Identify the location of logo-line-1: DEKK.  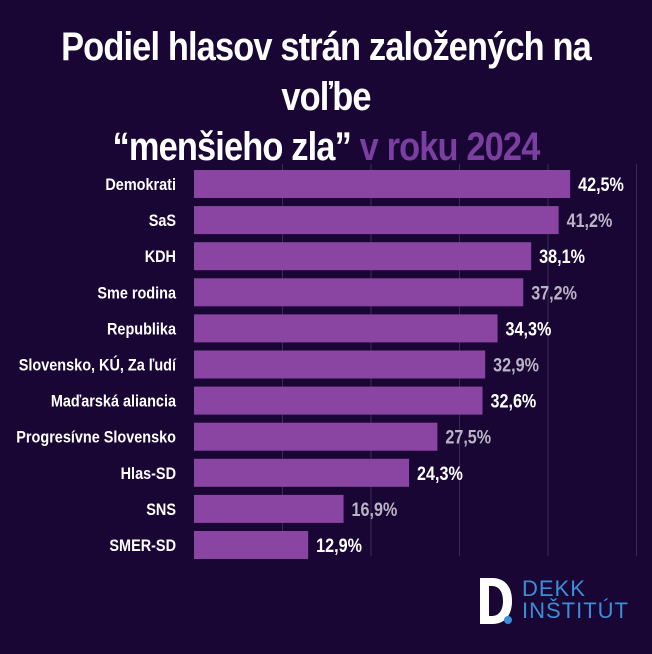
(554, 588).